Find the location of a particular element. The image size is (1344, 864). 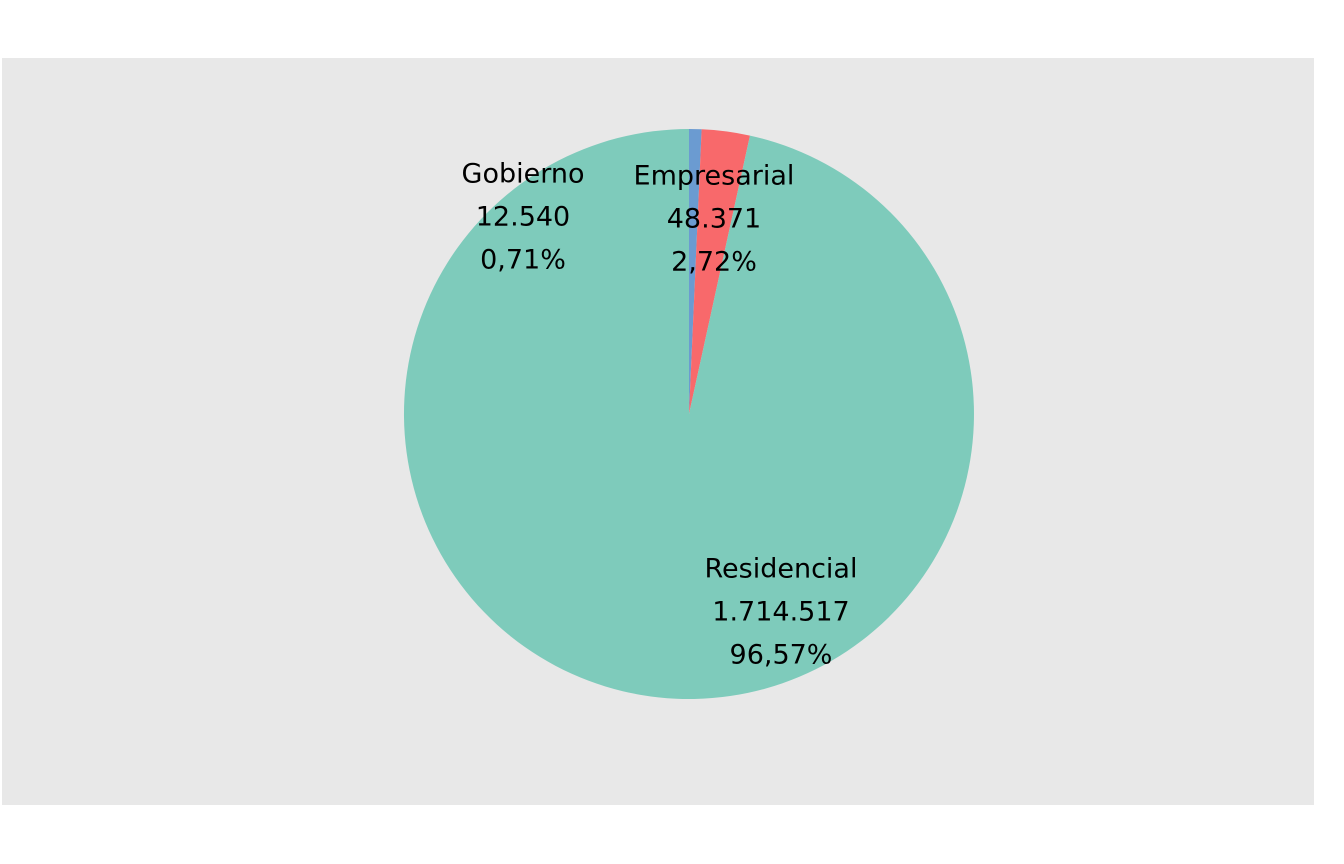

pie-slice-empresarial is located at coordinates (719, 271).